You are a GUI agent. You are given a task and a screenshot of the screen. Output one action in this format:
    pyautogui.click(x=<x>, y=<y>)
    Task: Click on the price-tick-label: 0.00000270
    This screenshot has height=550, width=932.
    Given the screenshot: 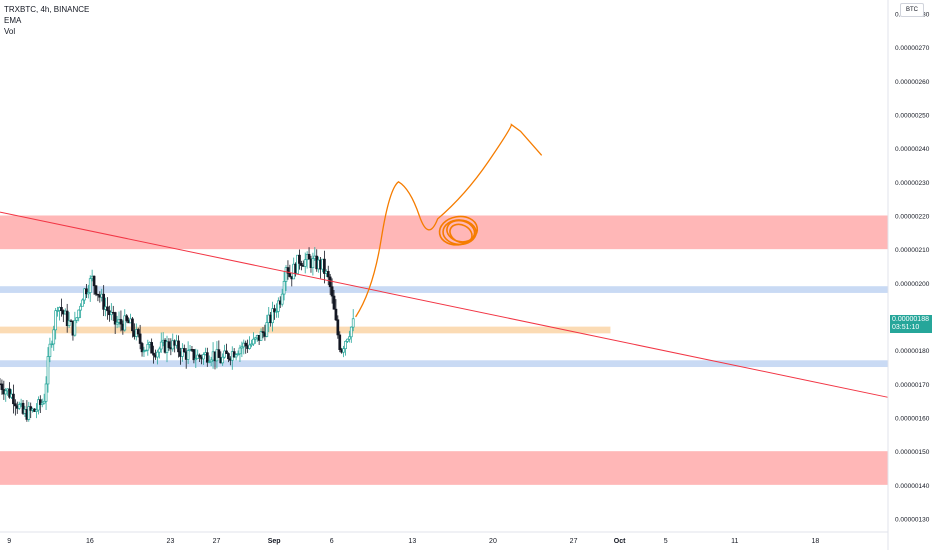 What is the action you would take?
    pyautogui.click(x=912, y=48)
    